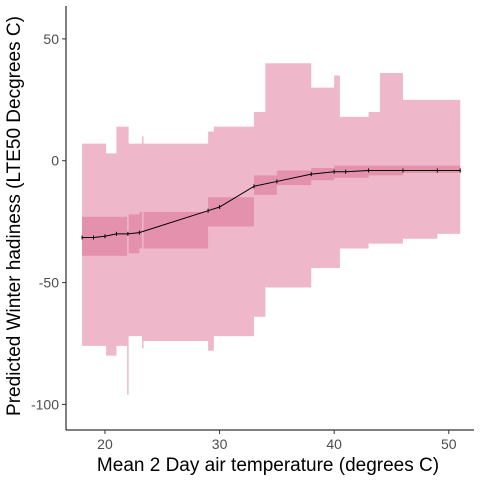 This screenshot has height=480, width=480. I want to click on inner-band, so click(271, 210).